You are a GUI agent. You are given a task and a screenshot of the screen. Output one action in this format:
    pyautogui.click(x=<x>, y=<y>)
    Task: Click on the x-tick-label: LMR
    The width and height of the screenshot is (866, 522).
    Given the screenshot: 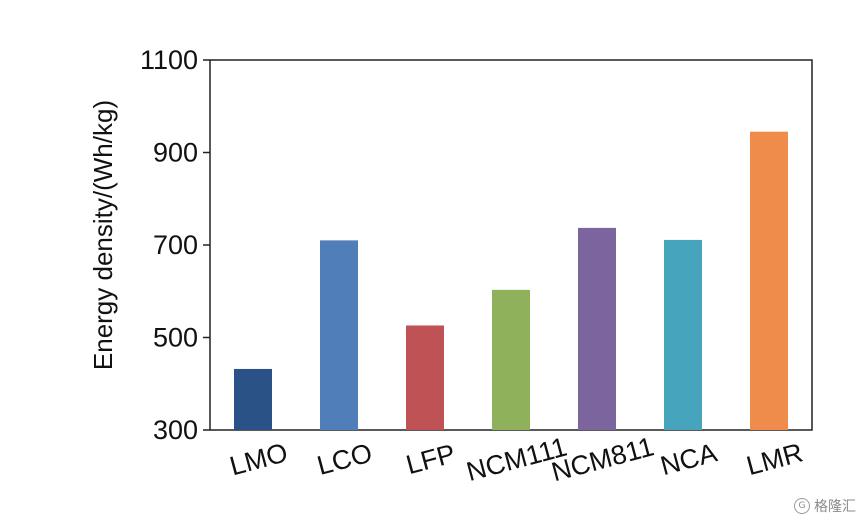 What is the action you would take?
    pyautogui.click(x=774, y=459)
    